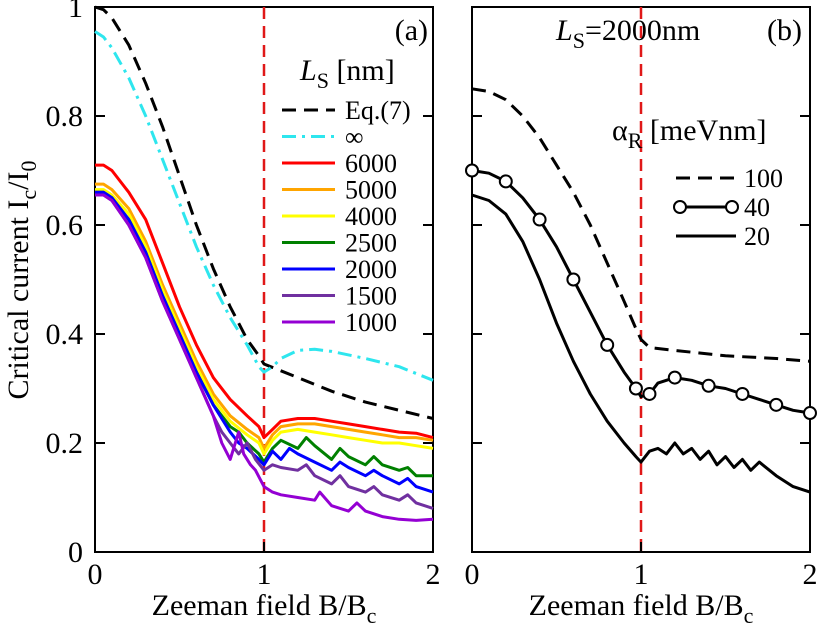  I want to click on y-tick-label: 0.8, so click(65, 116).